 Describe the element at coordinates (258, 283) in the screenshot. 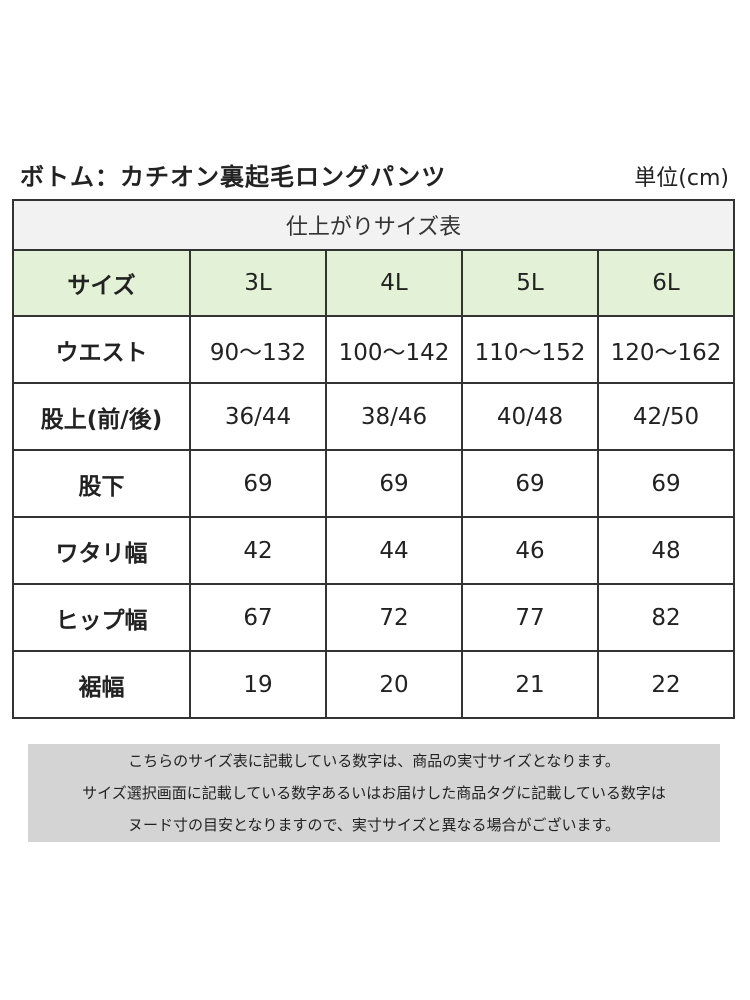

I see `size-header-cell: 3L` at that location.